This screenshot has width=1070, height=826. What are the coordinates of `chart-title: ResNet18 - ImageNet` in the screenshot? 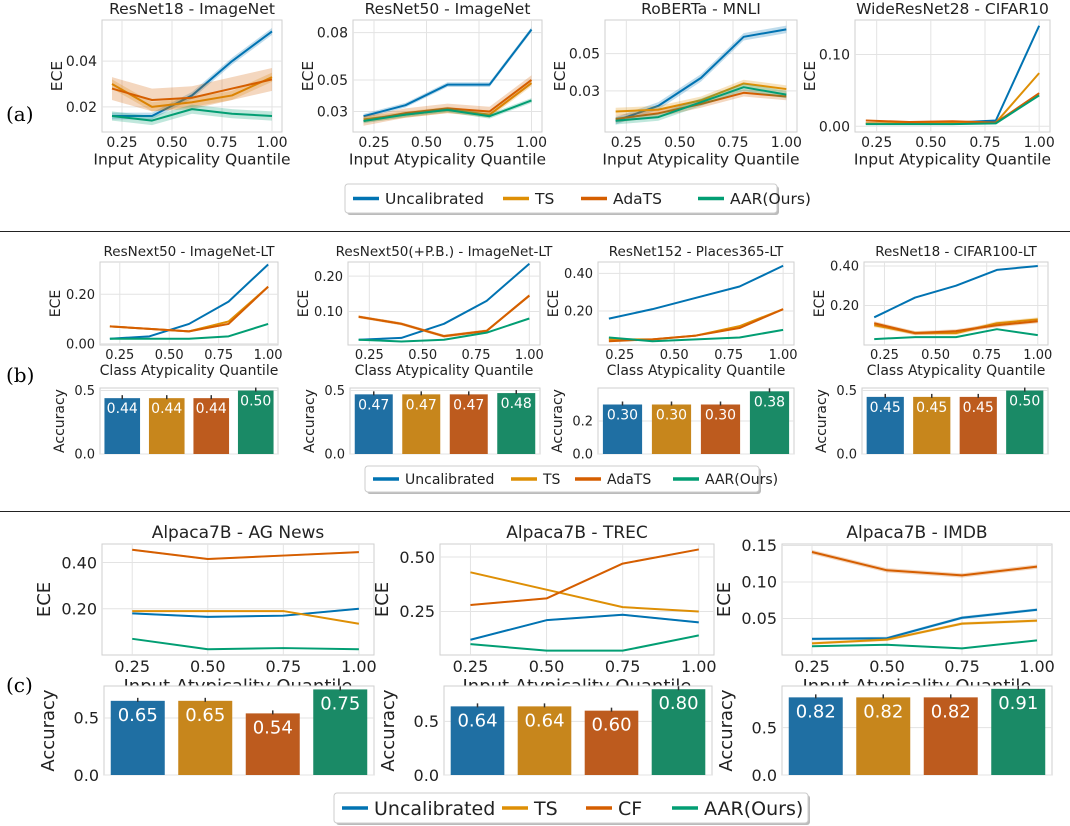 It's located at (192, 9).